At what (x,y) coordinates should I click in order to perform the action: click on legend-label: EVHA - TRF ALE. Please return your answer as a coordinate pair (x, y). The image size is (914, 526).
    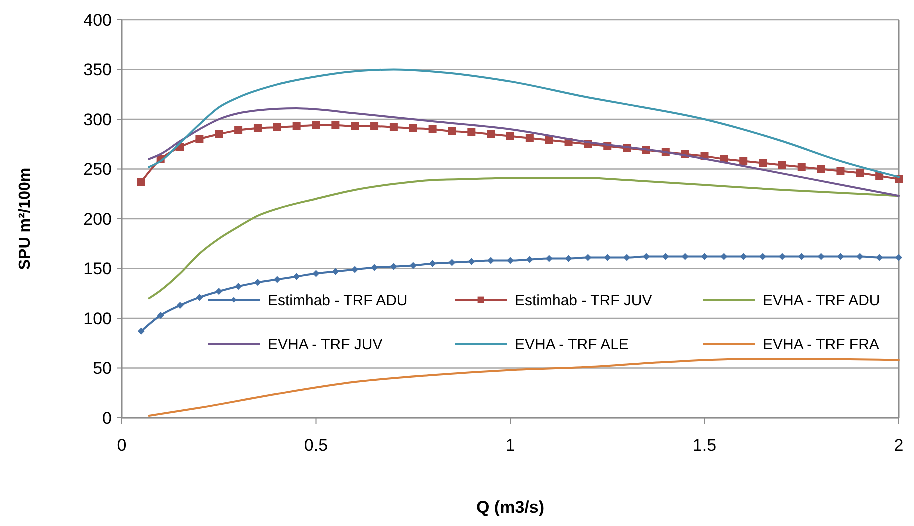
    Looking at the image, I should click on (572, 345).